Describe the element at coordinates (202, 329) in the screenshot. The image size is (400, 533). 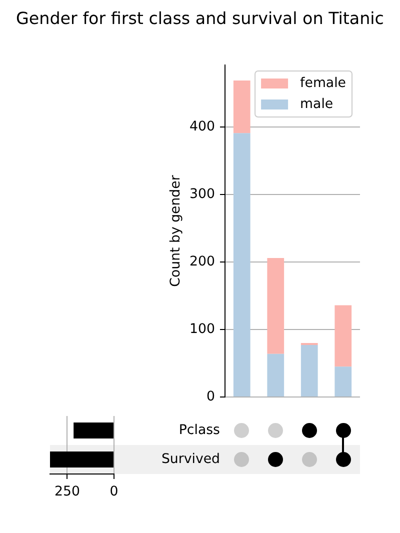
I see `y-tick-label: 100` at that location.